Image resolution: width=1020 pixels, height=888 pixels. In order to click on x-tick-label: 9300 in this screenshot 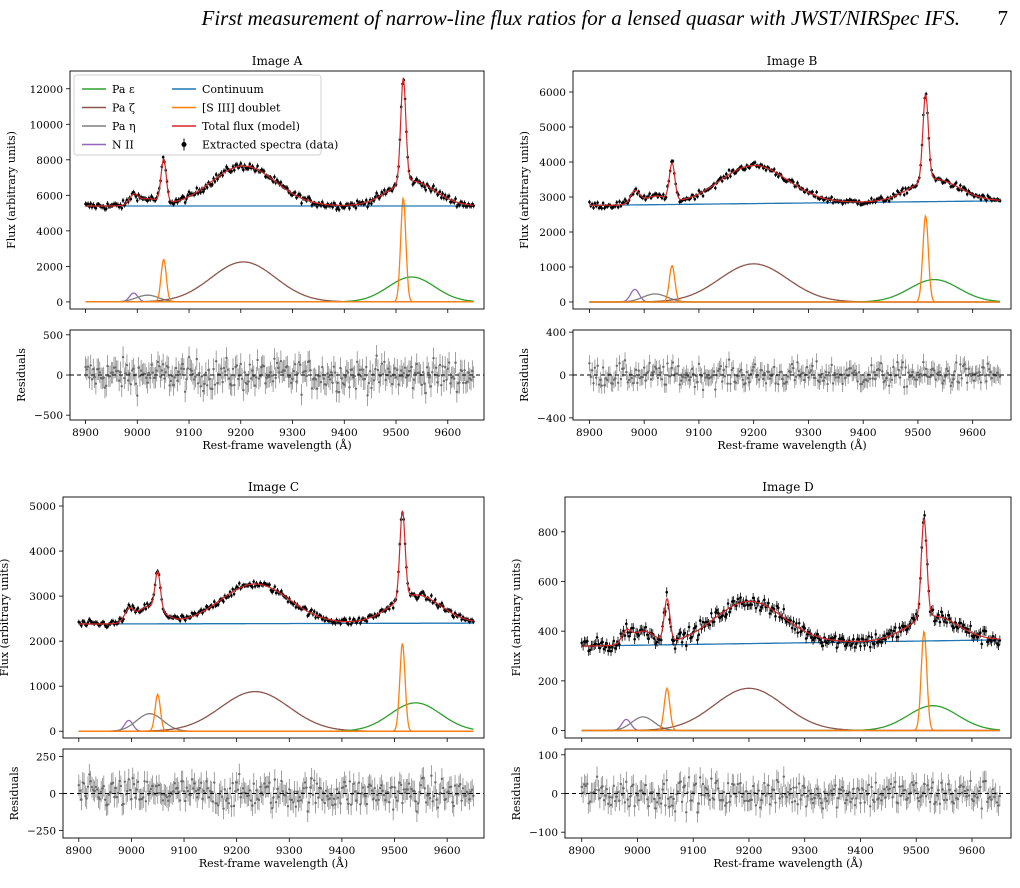, I will do `click(292, 433)`.